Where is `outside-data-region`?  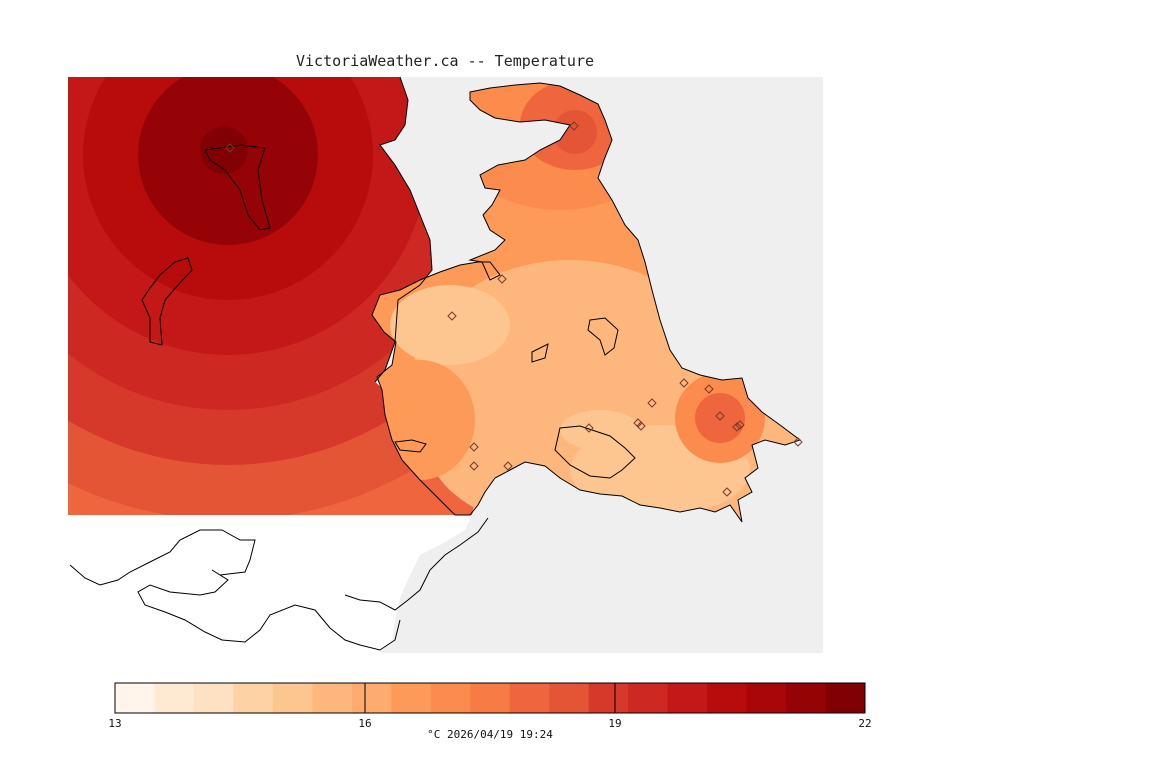
outside-data-region is located at coordinates (270, 584).